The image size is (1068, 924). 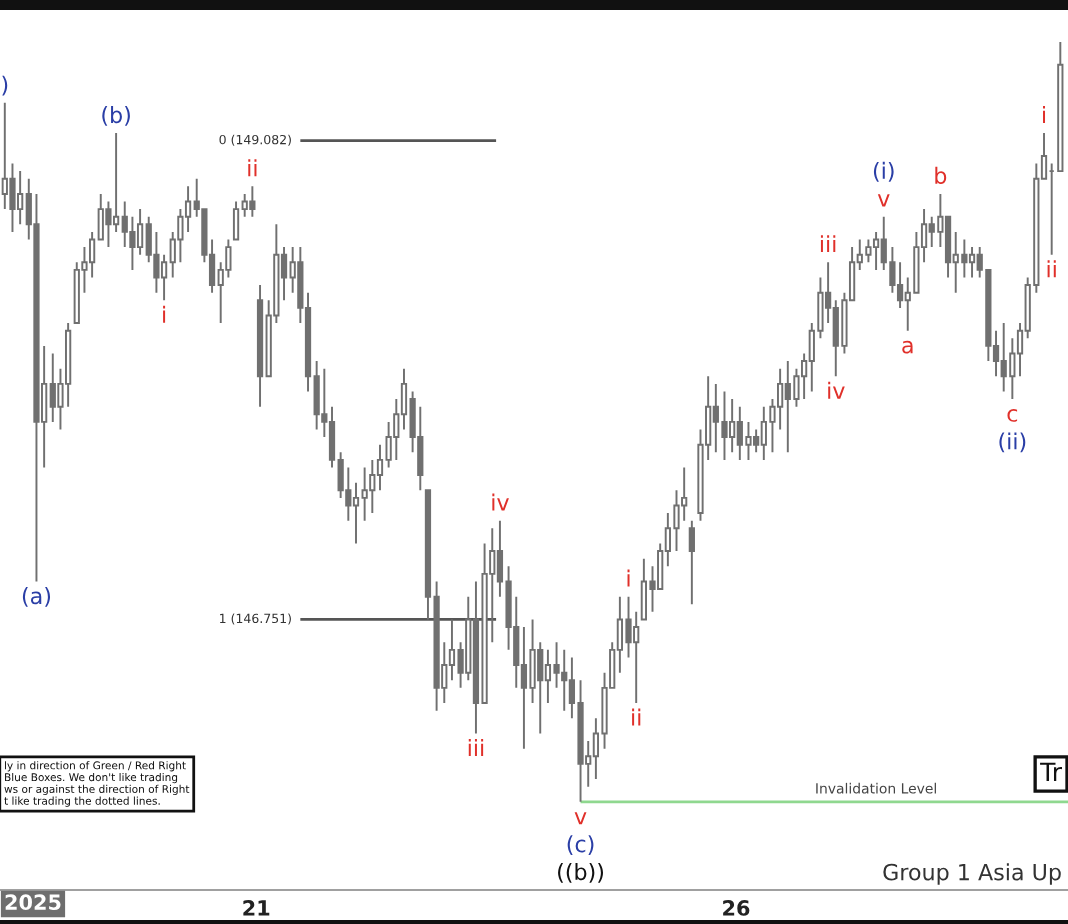 I want to click on annotation: c, so click(x=1012, y=415).